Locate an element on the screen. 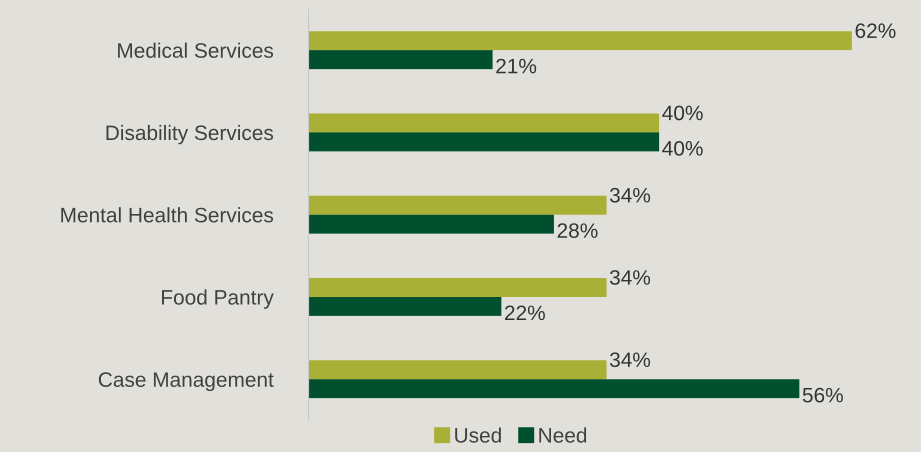 Image resolution: width=921 pixels, height=452 pixels. y-tick-label: Disability Services is located at coordinates (190, 134).